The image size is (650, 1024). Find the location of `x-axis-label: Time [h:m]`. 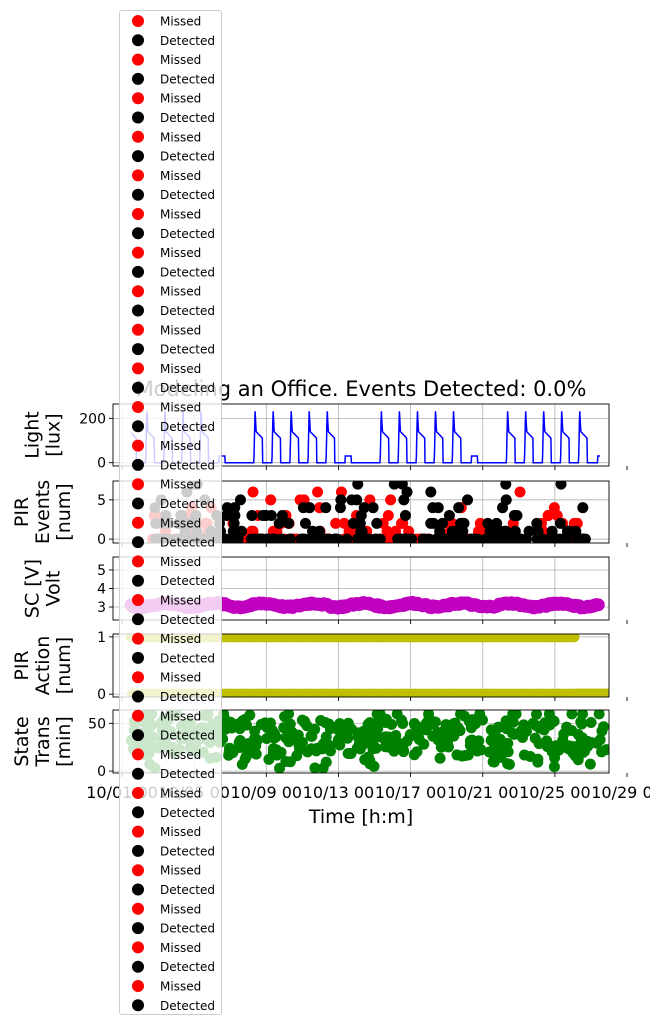

x-axis-label: Time [h:m] is located at coordinates (360, 817).